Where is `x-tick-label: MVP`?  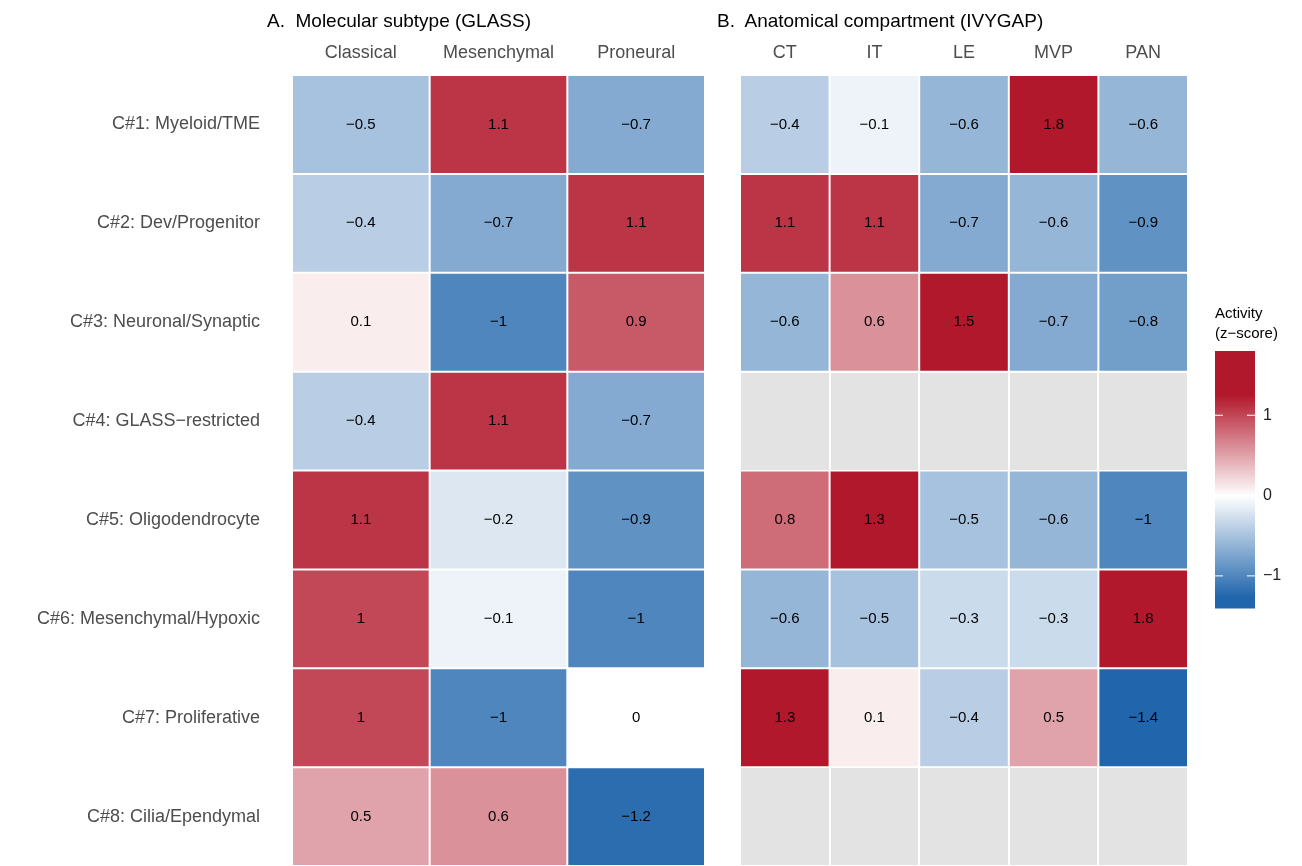
x-tick-label: MVP is located at coordinates (1054, 52).